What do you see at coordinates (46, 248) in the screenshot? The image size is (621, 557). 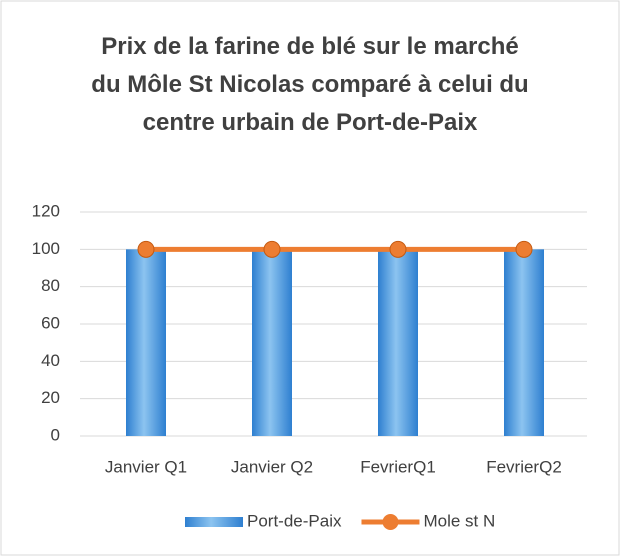 I see `y-tick-label: 100` at bounding box center [46, 248].